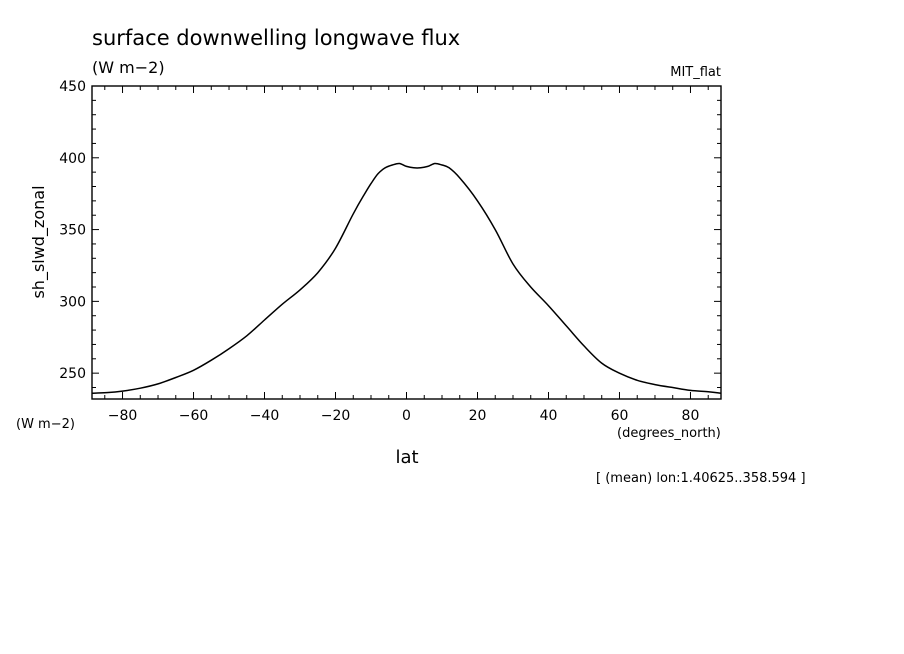  What do you see at coordinates (620, 416) in the screenshot?
I see `x-tick-label: 60` at bounding box center [620, 416].